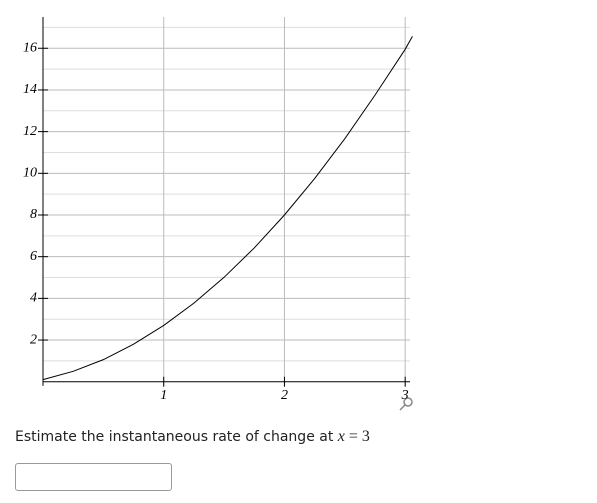 Image resolution: width=597 pixels, height=503 pixels. Describe the element at coordinates (30, 131) in the screenshot. I see `y-tick-label: 12` at that location.